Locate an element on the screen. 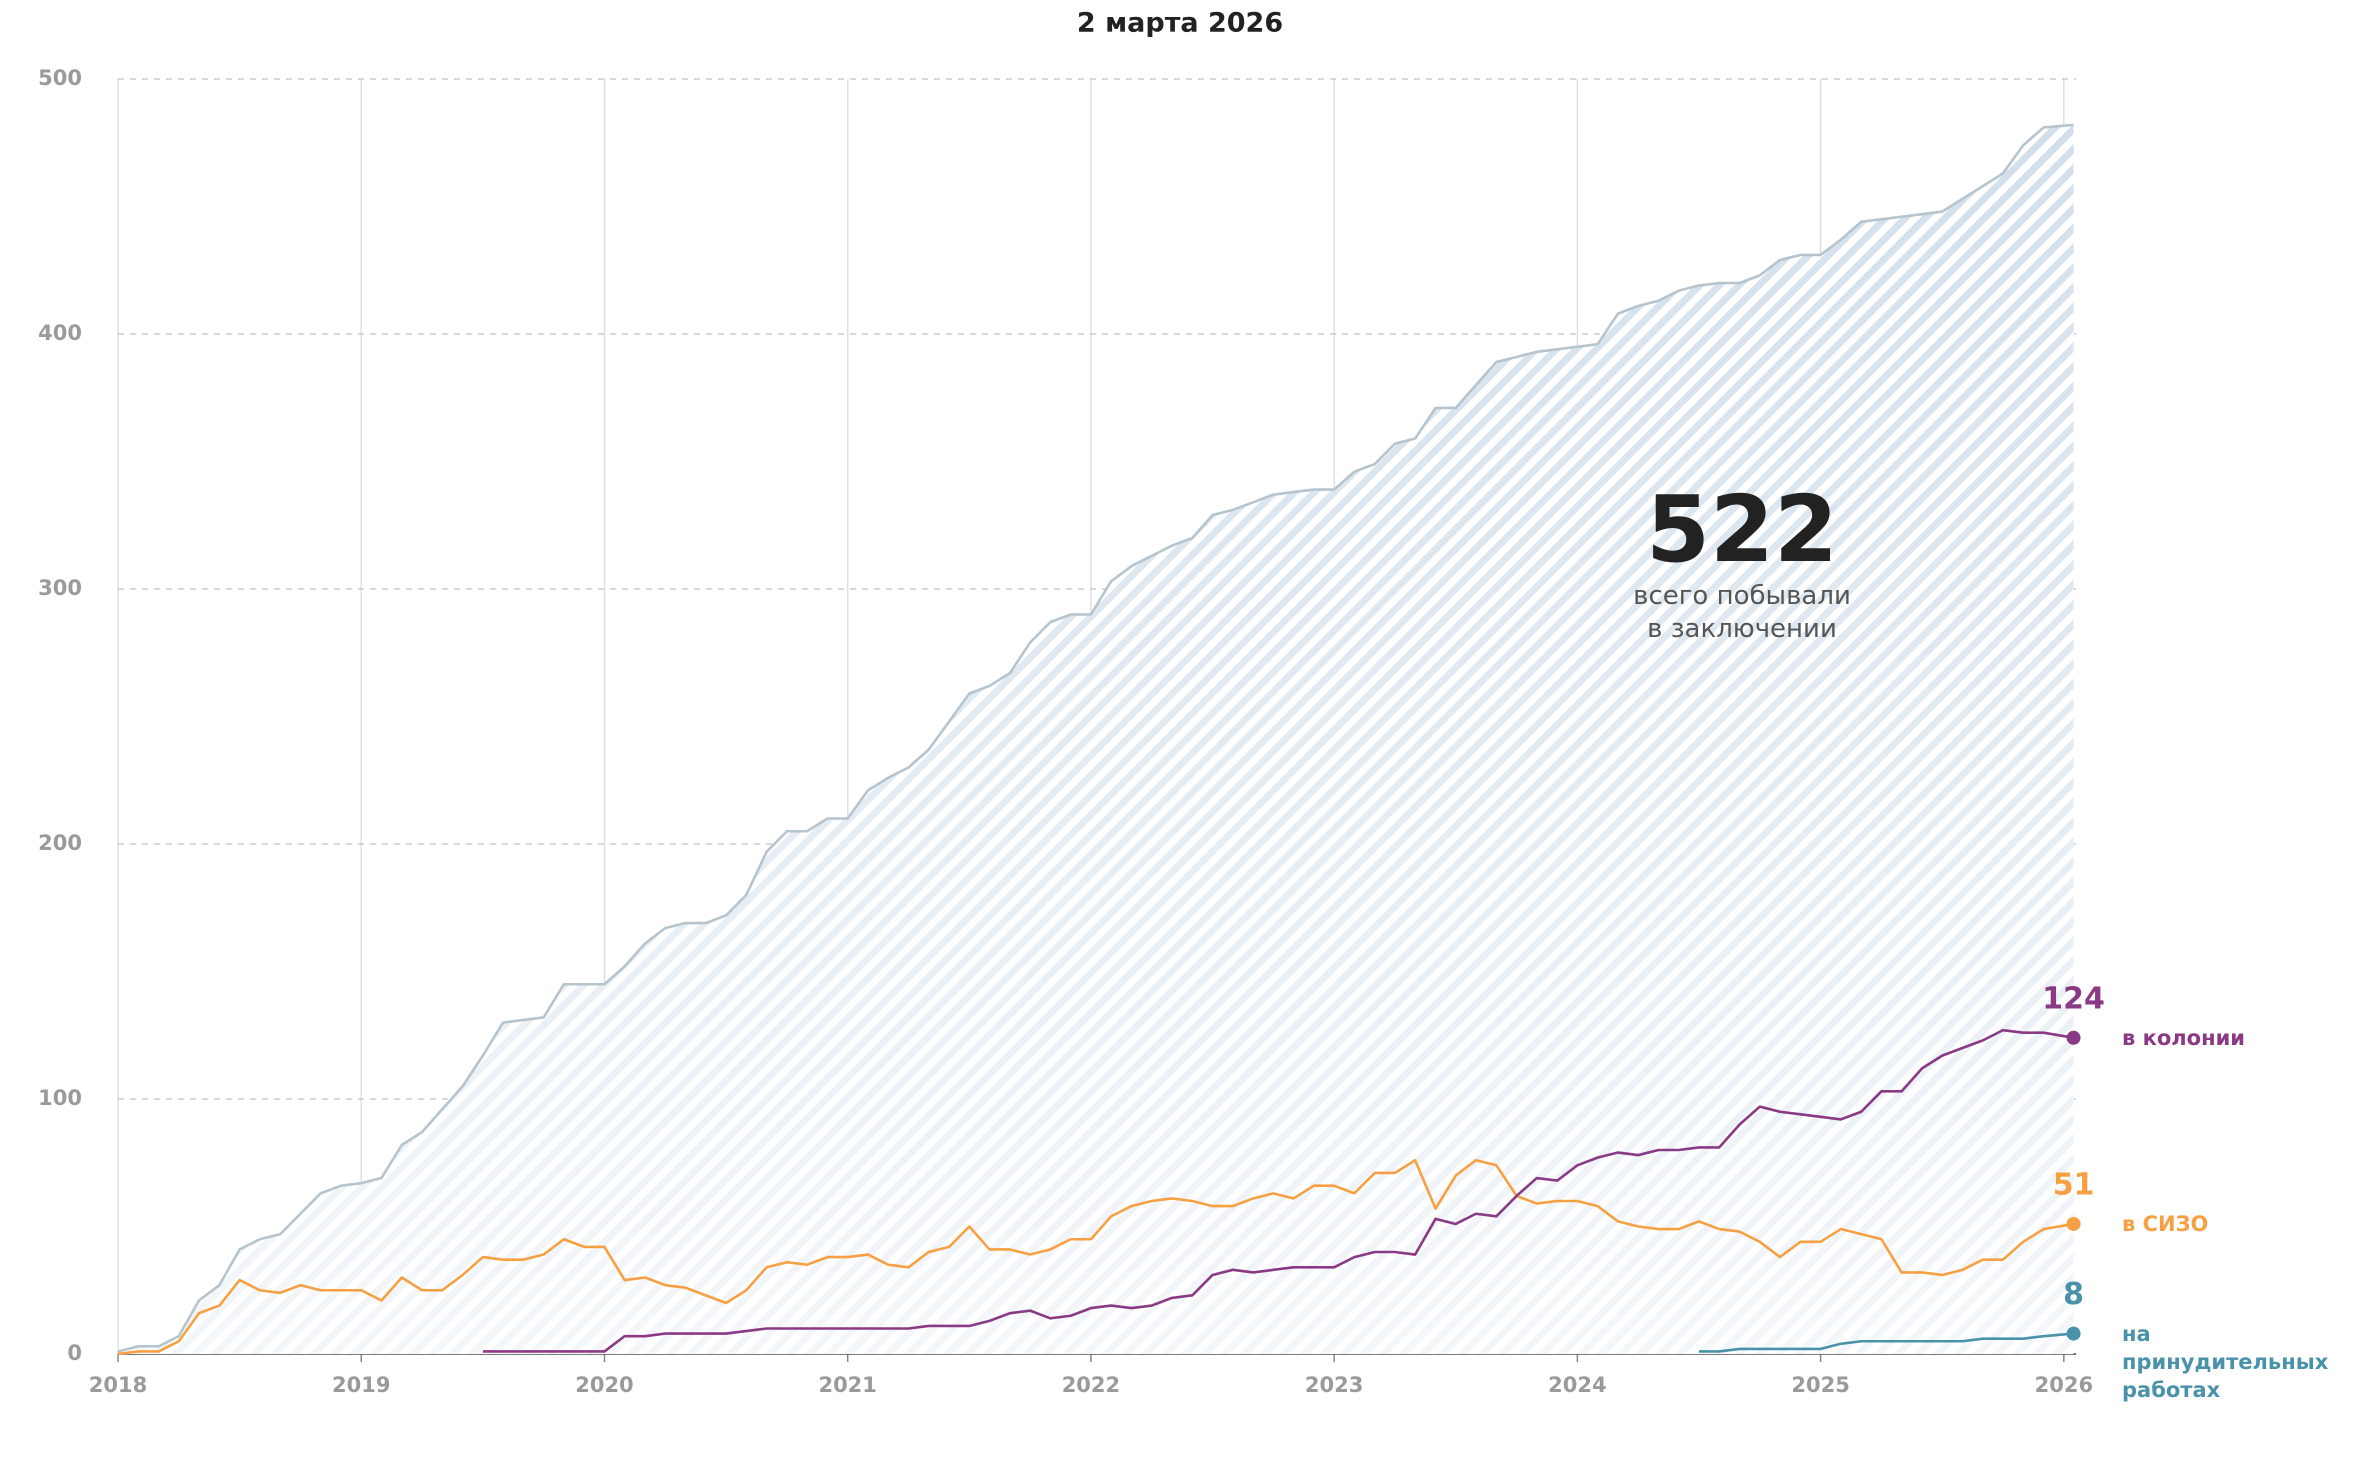 This screenshot has width=2366, height=1480. legend-label: в СИЗО is located at coordinates (2165, 1223).